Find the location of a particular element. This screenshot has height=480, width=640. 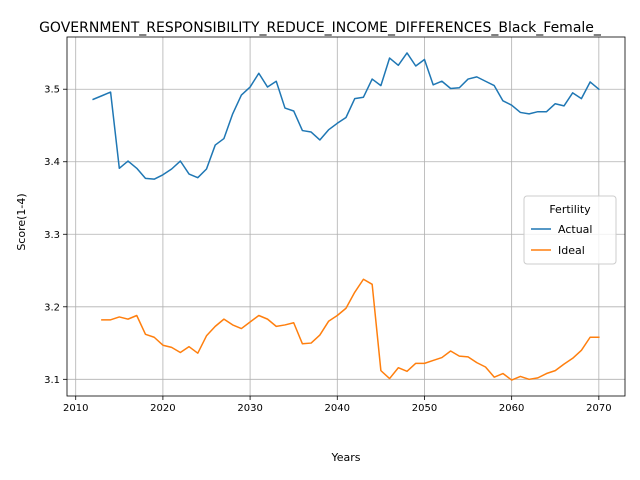

legend-box is located at coordinates (570, 230).